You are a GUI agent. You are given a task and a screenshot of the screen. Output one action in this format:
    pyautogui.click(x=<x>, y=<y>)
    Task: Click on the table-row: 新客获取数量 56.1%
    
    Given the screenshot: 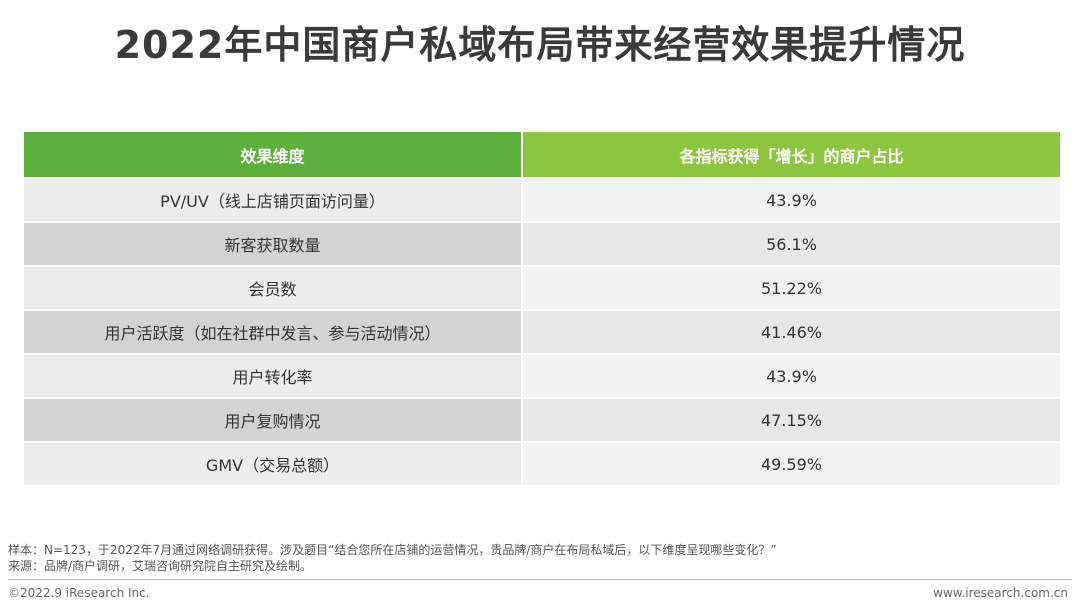 What is the action you would take?
    pyautogui.click(x=542, y=244)
    